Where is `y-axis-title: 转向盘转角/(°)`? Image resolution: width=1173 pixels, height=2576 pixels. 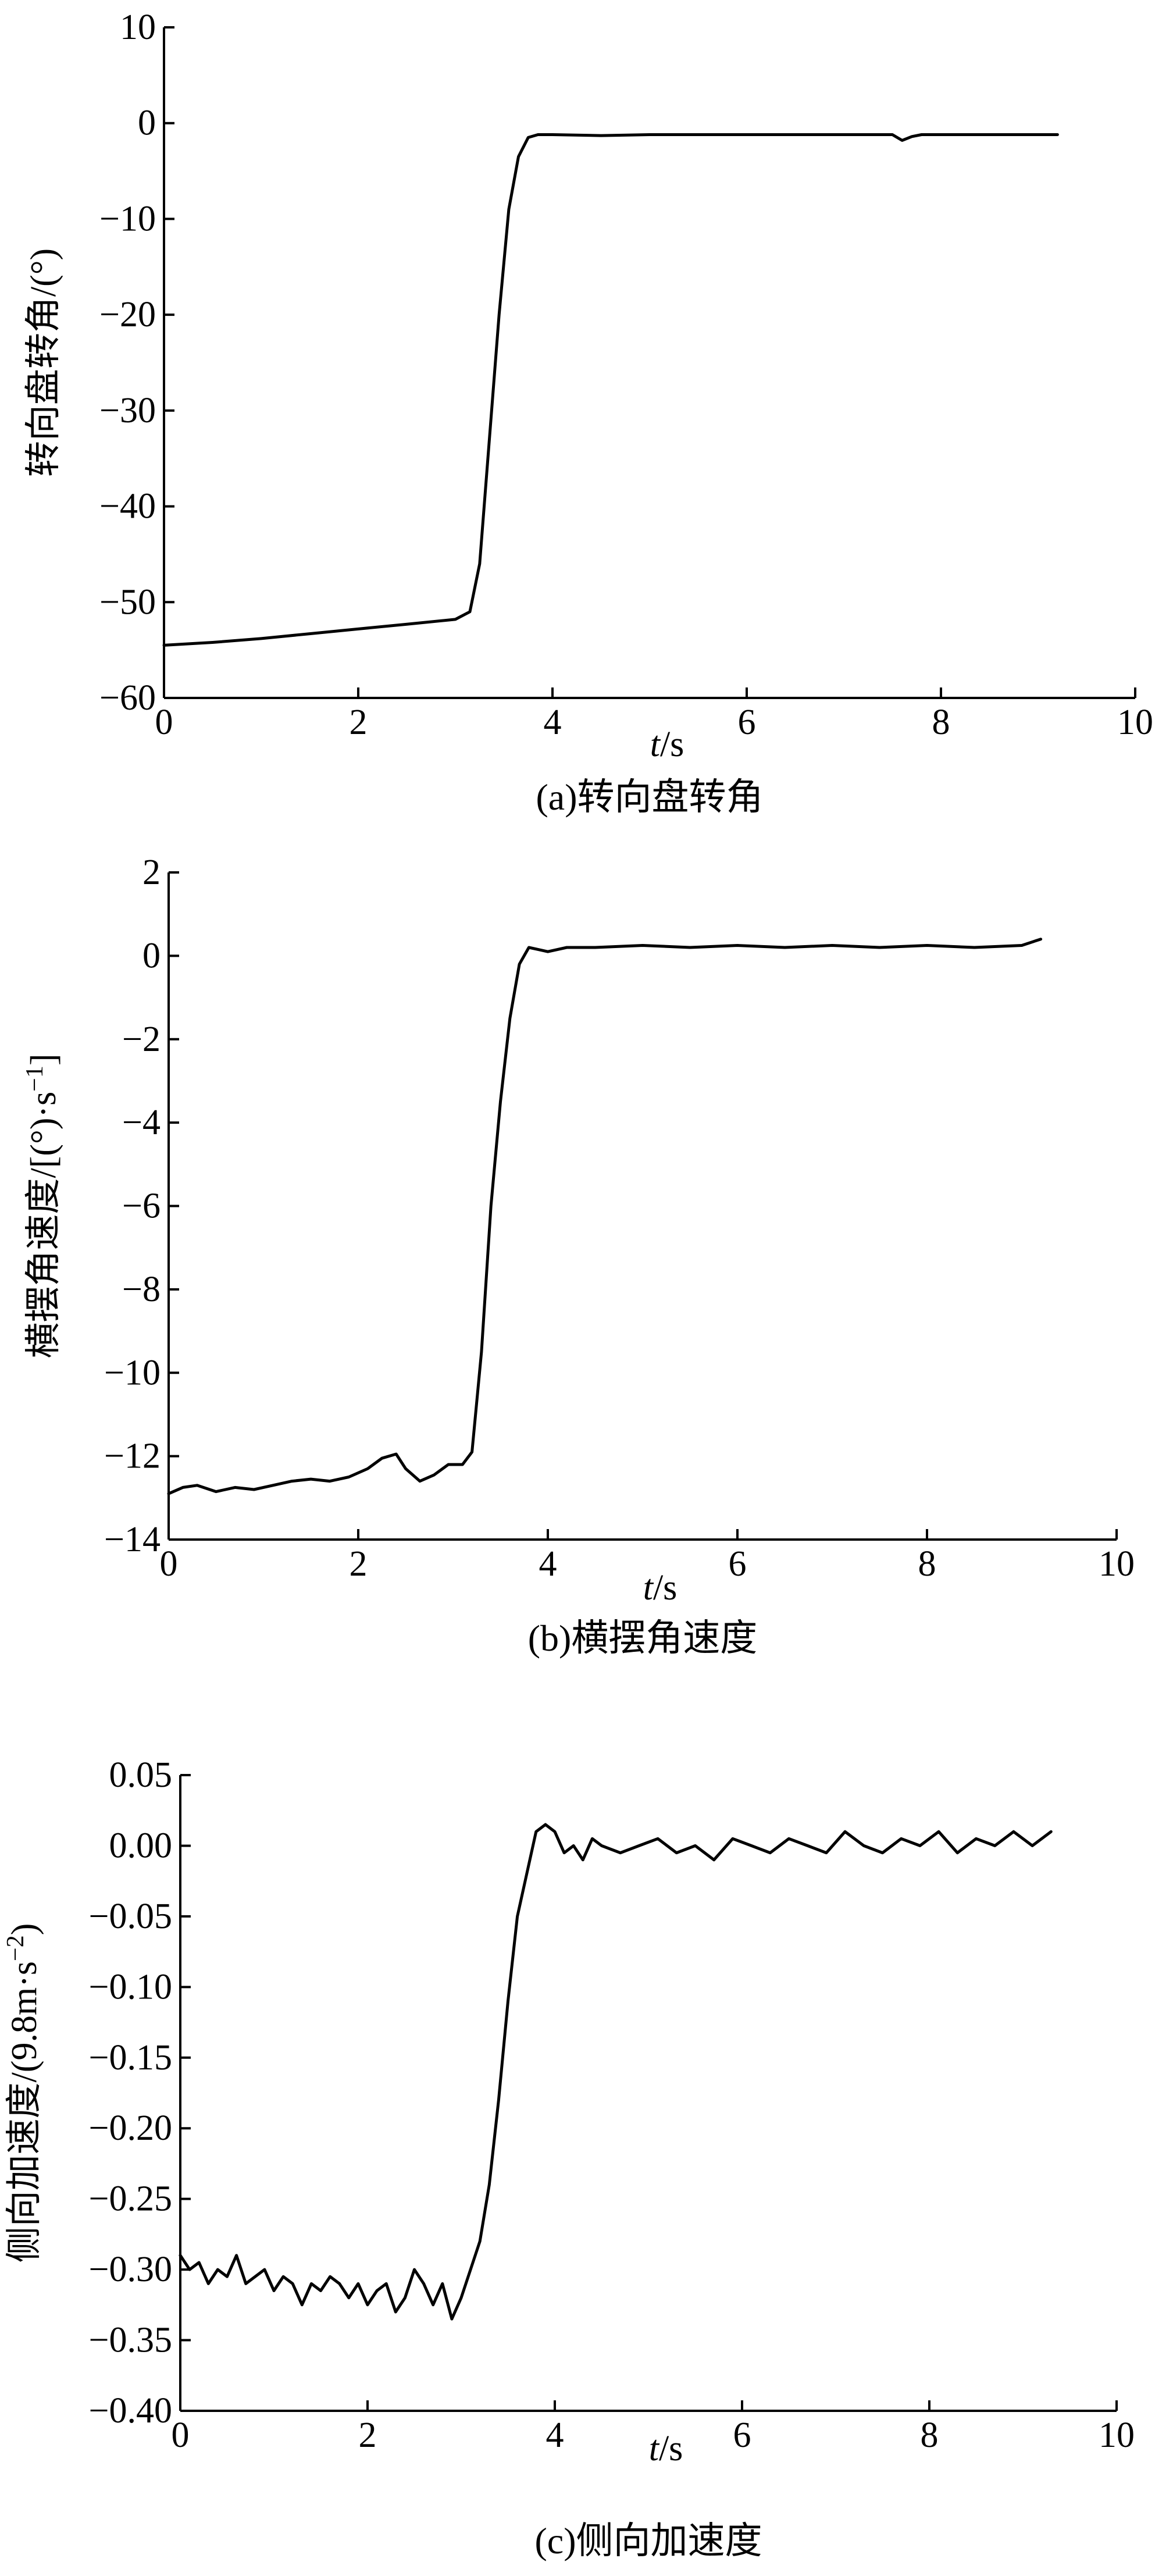 y-axis-title: 转向盘转角/(°) is located at coordinates (43, 362).